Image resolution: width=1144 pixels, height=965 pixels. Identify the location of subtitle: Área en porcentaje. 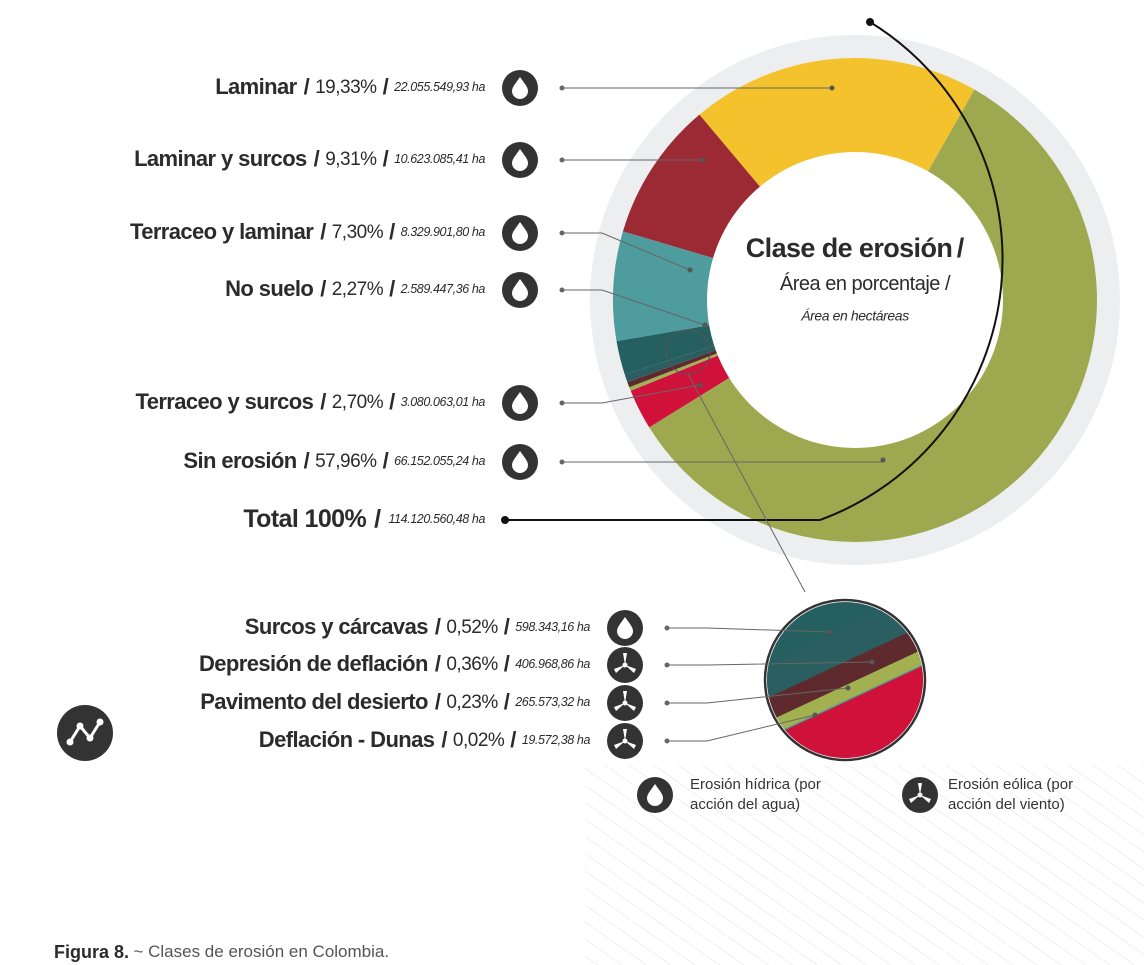
(860, 283).